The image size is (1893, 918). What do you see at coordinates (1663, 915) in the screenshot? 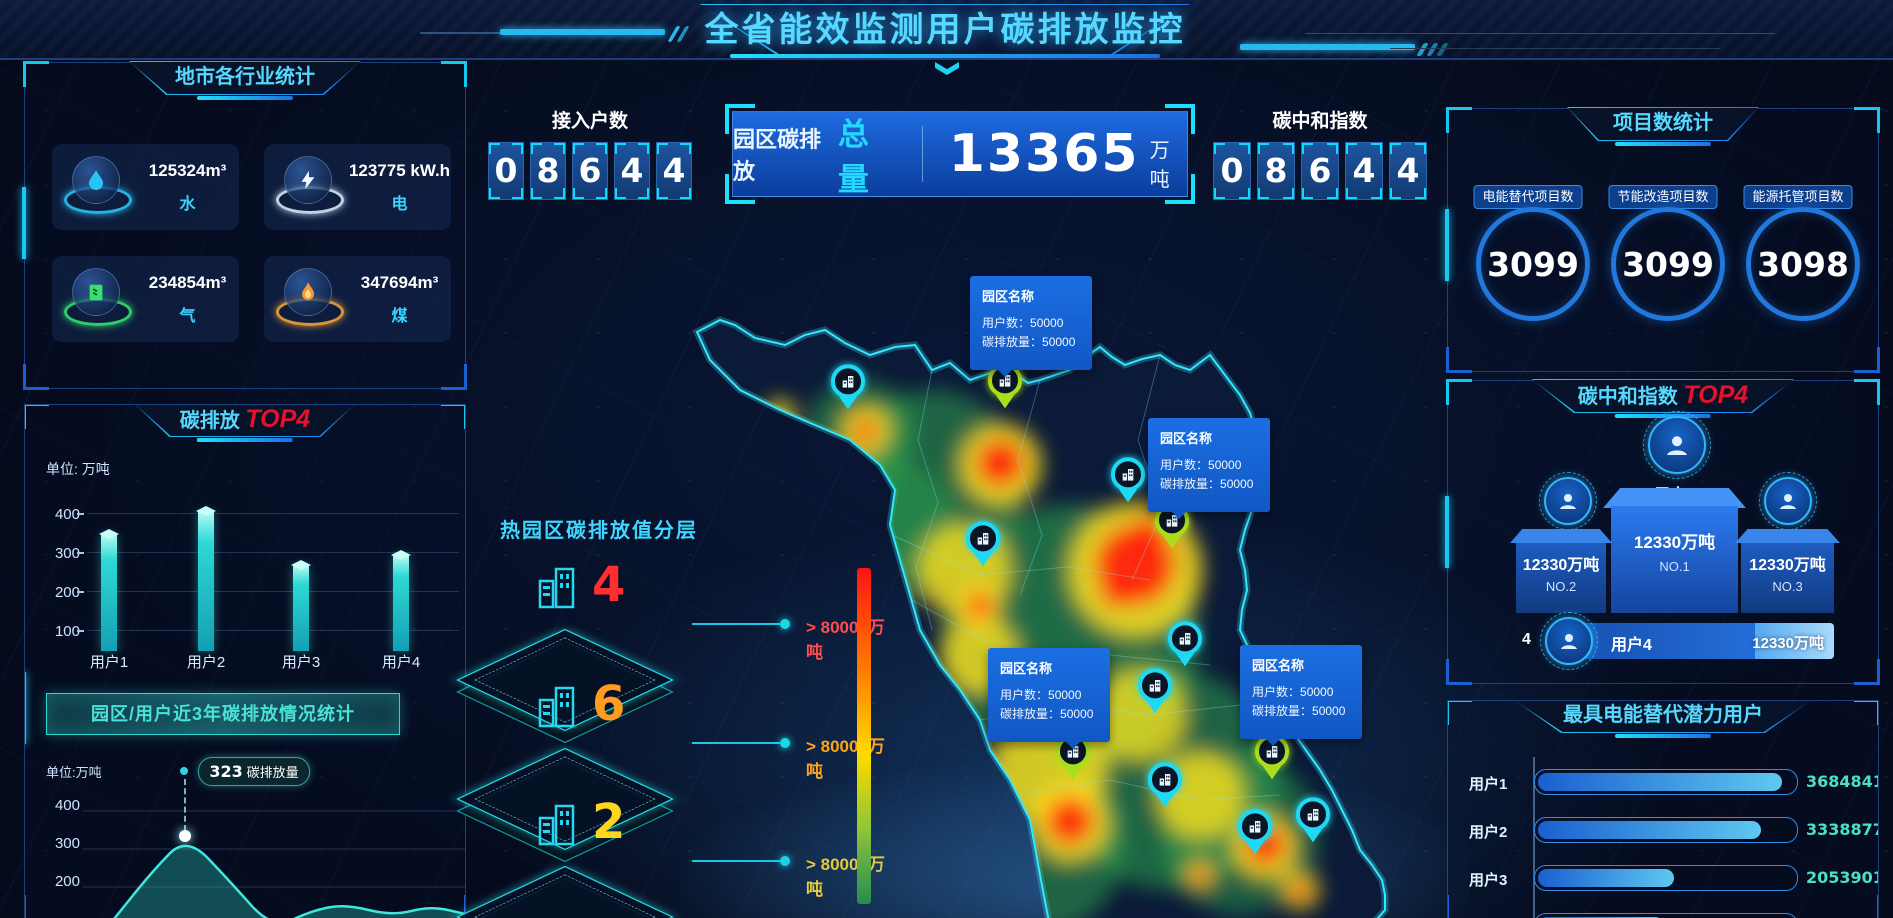
I see `potential-row-user4: 用户4` at bounding box center [1663, 915].